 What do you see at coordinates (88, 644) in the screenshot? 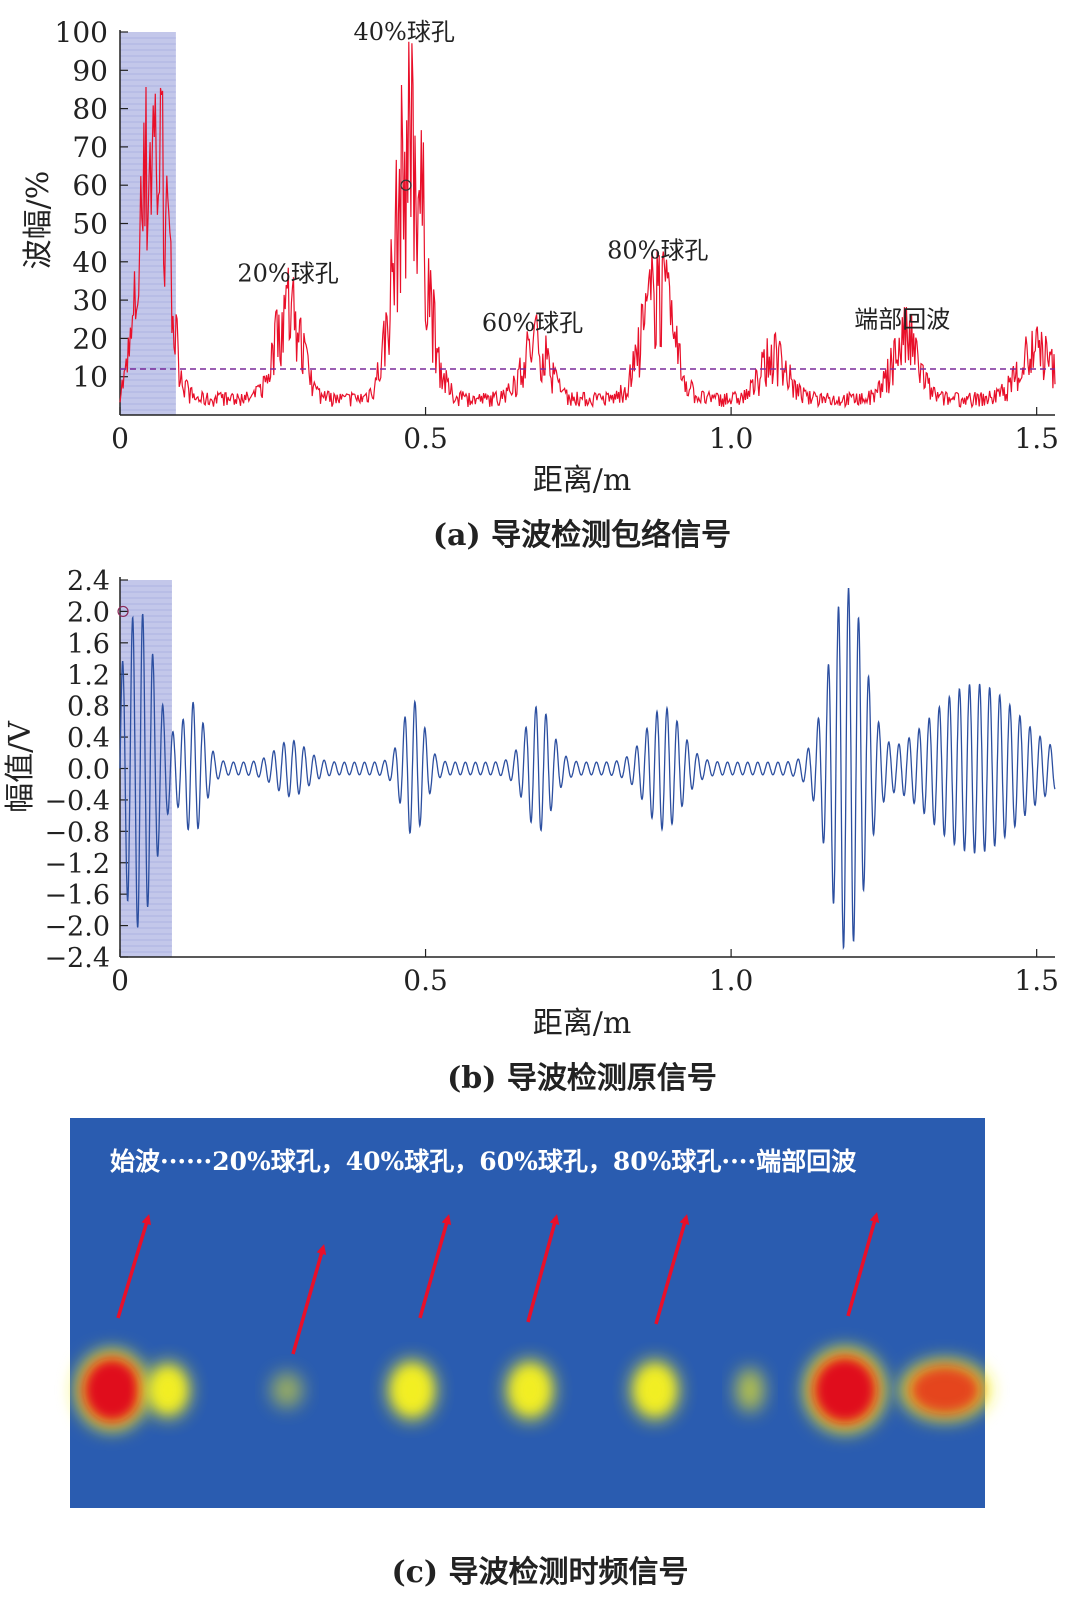
I see `y-tick-label: 1.6` at bounding box center [88, 644].